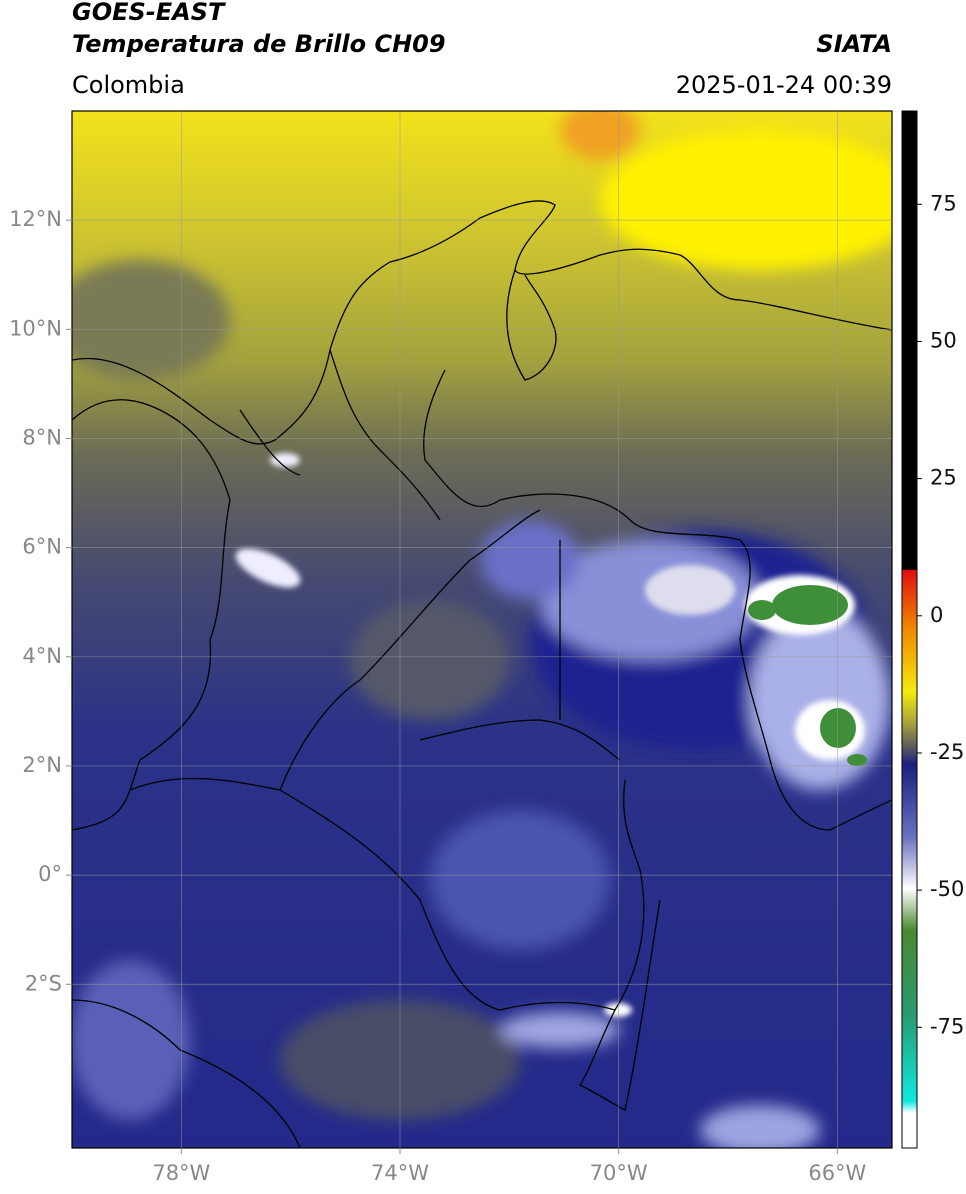 The image size is (966, 1194). What do you see at coordinates (149, 13) in the screenshot?
I see `title: GOES-EAST` at bounding box center [149, 13].